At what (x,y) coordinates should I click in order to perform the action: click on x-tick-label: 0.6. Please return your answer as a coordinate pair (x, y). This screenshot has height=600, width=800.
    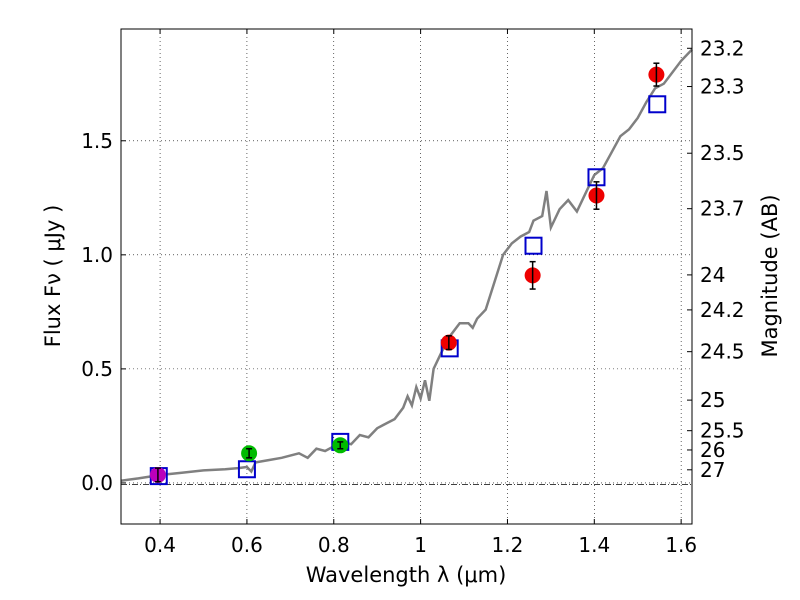
    Looking at the image, I should click on (247, 545).